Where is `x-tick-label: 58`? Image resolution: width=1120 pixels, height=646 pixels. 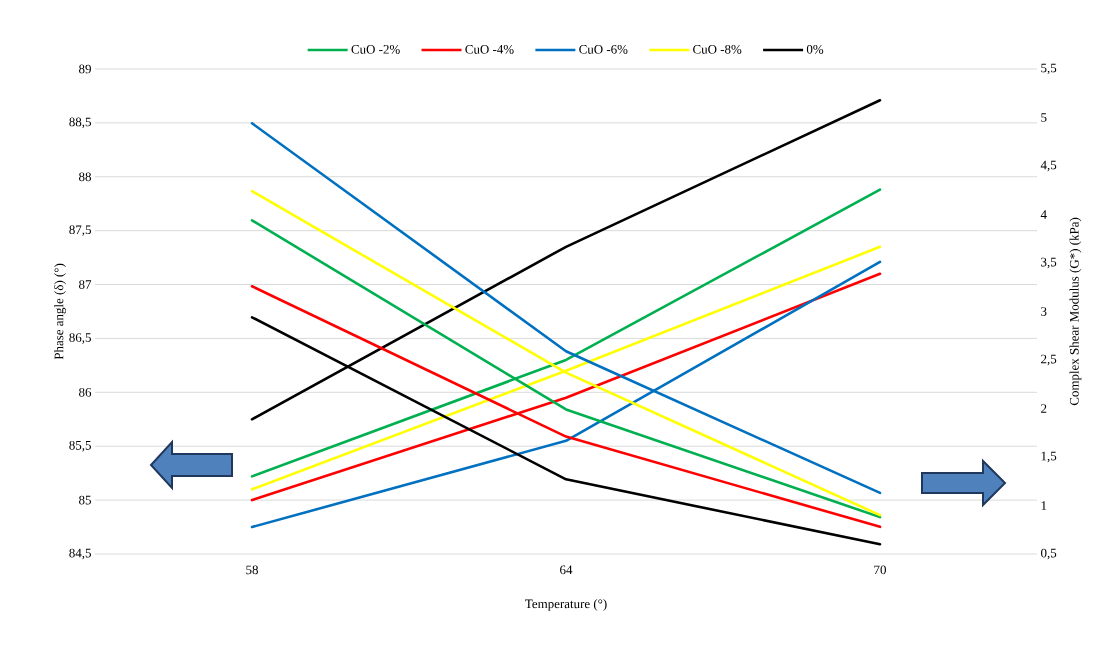 x-tick-label: 58 is located at coordinates (252, 570).